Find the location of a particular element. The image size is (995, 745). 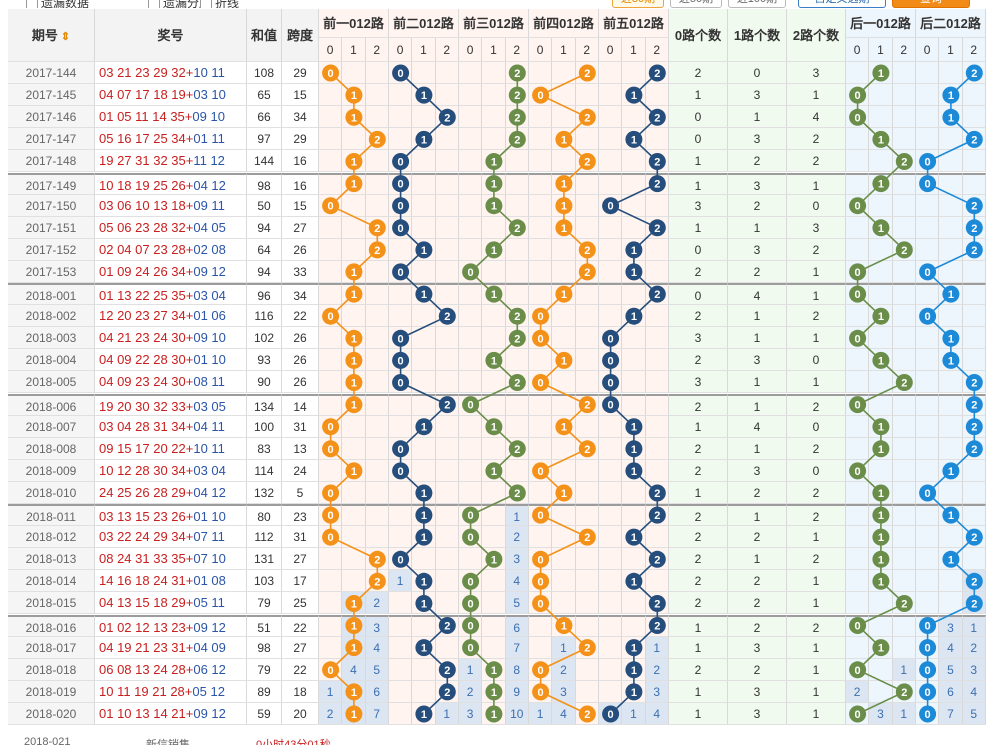

query-button: 查询 is located at coordinates (931, 4).